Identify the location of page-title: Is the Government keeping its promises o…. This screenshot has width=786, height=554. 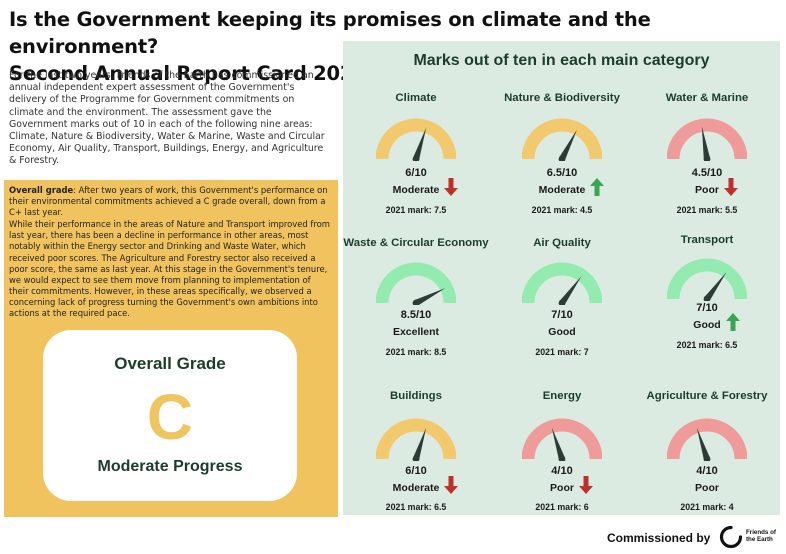
(394, 46).